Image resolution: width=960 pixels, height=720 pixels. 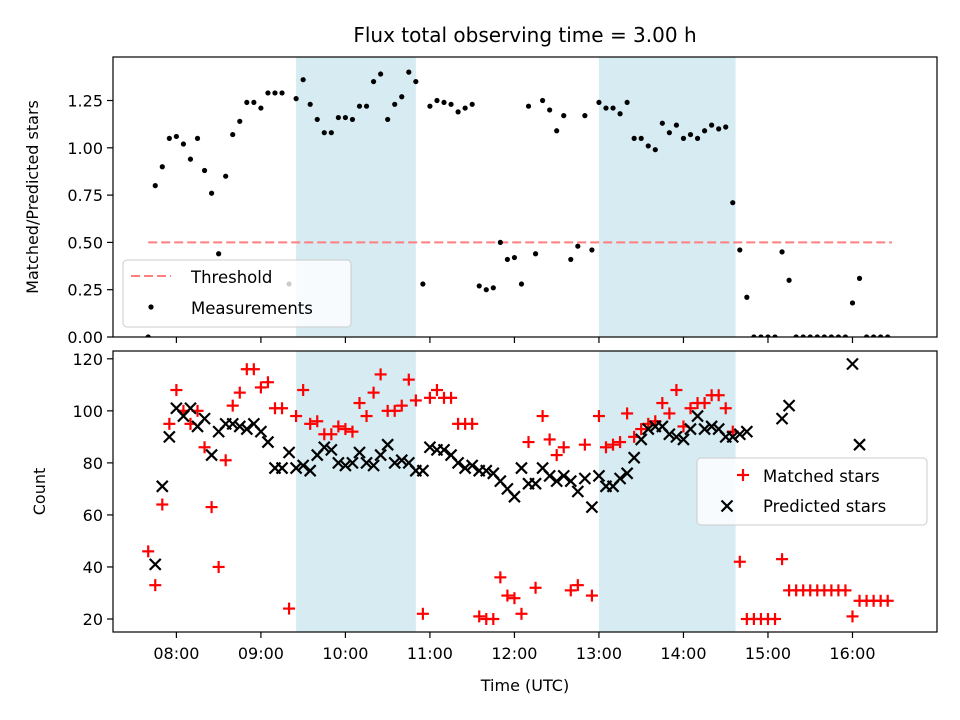 I want to click on y-tick-label: 100, so click(x=87, y=411).